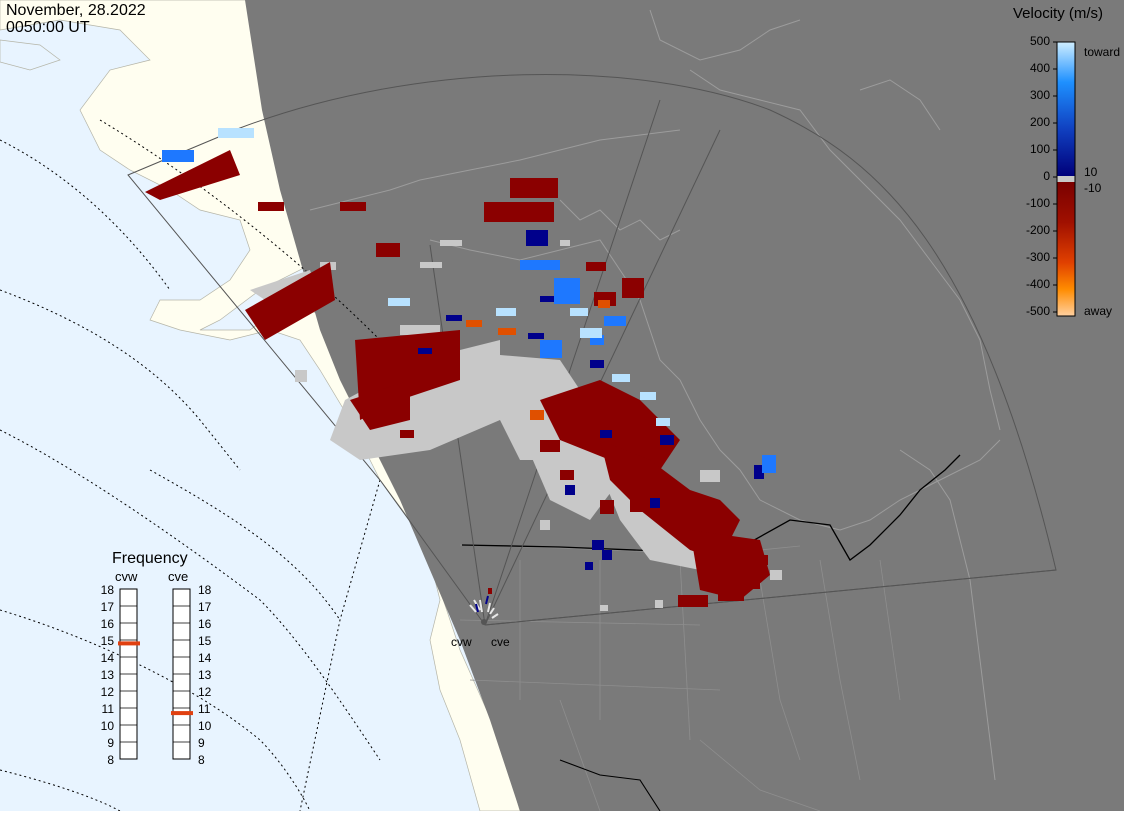 This screenshot has width=1124, height=816. What do you see at coordinates (680, 678) in the screenshot?
I see `admin-lines` at bounding box center [680, 678].